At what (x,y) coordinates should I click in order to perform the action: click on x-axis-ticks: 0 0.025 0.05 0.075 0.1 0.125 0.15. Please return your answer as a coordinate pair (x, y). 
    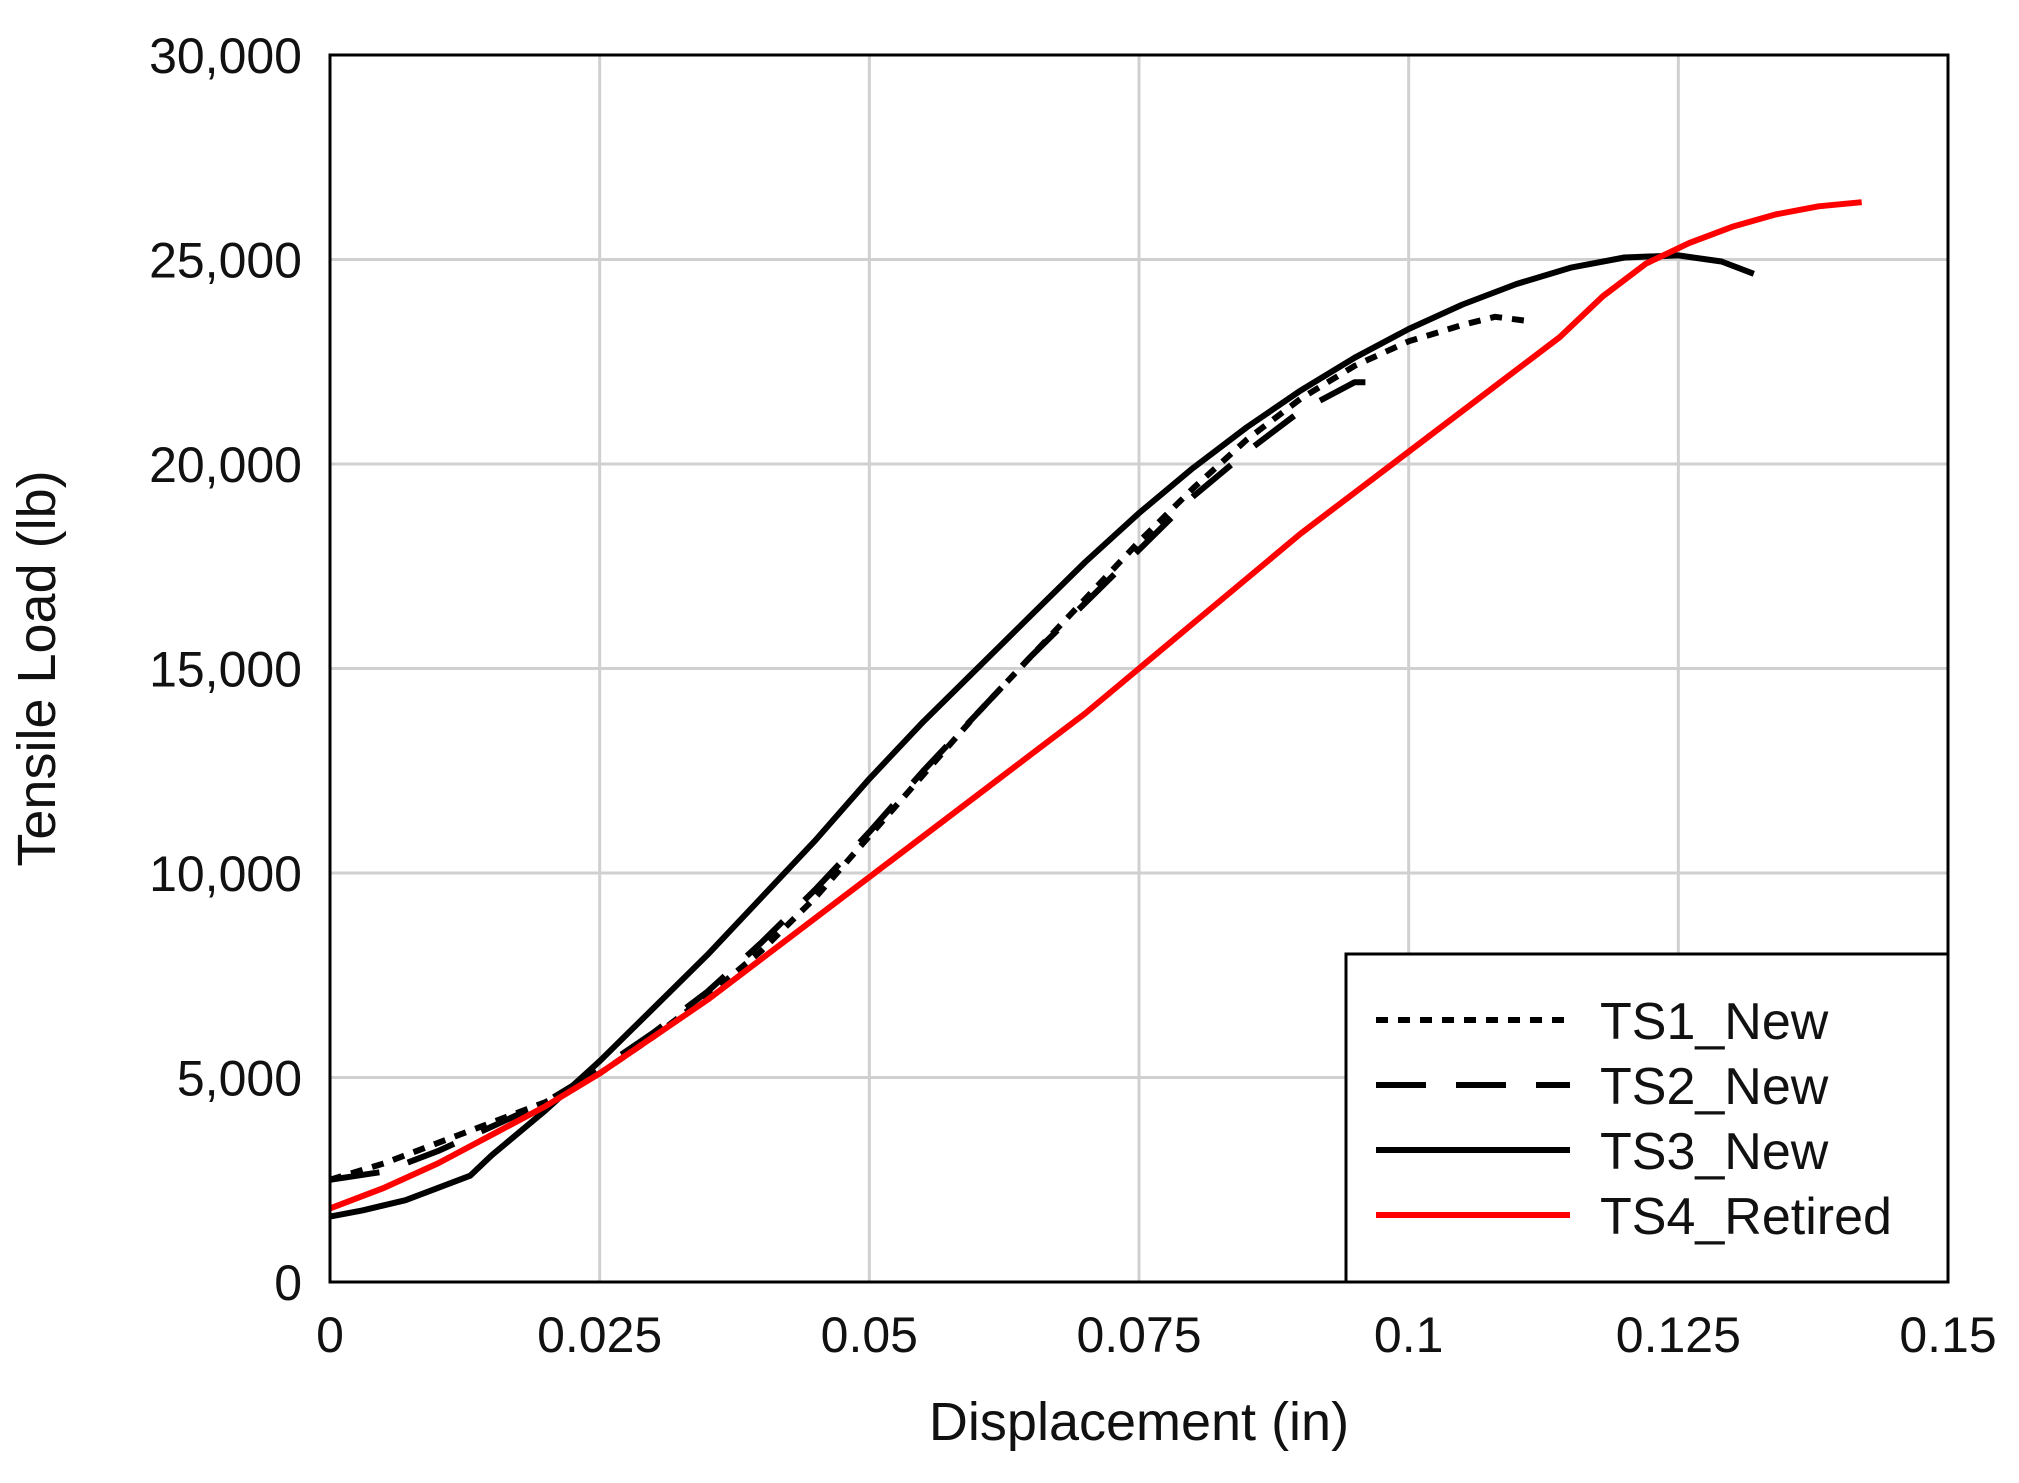
    Looking at the image, I should click on (1156, 1335).